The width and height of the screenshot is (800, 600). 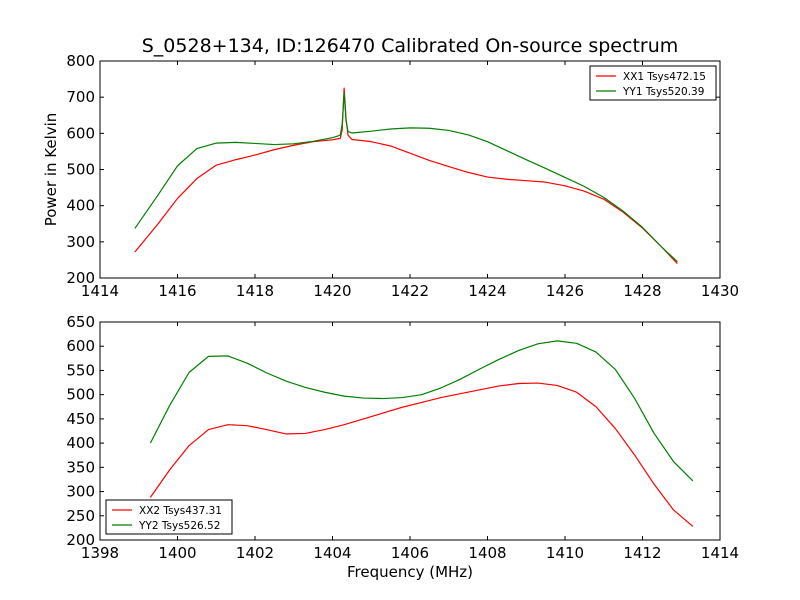 What do you see at coordinates (80, 419) in the screenshot?
I see `y-tick-label: 450` at bounding box center [80, 419].